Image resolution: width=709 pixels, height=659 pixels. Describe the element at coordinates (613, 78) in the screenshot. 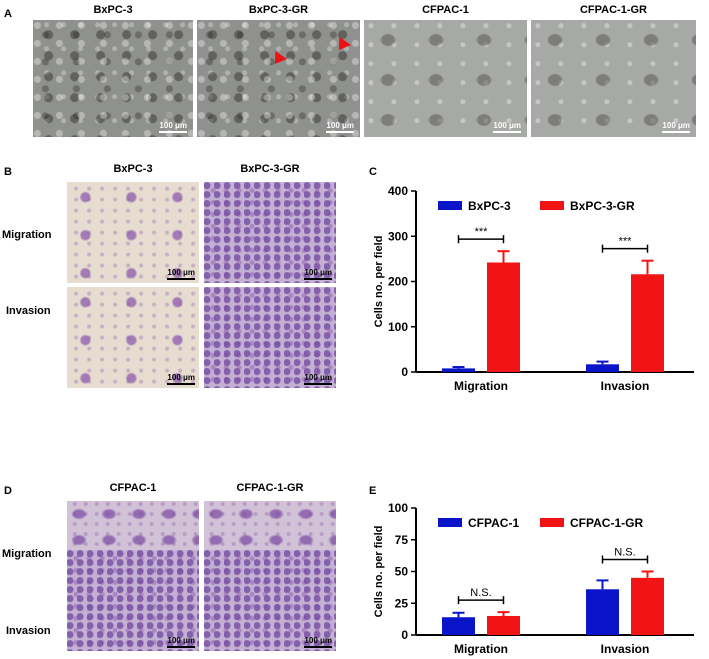

I see `micrograph-cfpac1-gr: 100 μm` at that location.